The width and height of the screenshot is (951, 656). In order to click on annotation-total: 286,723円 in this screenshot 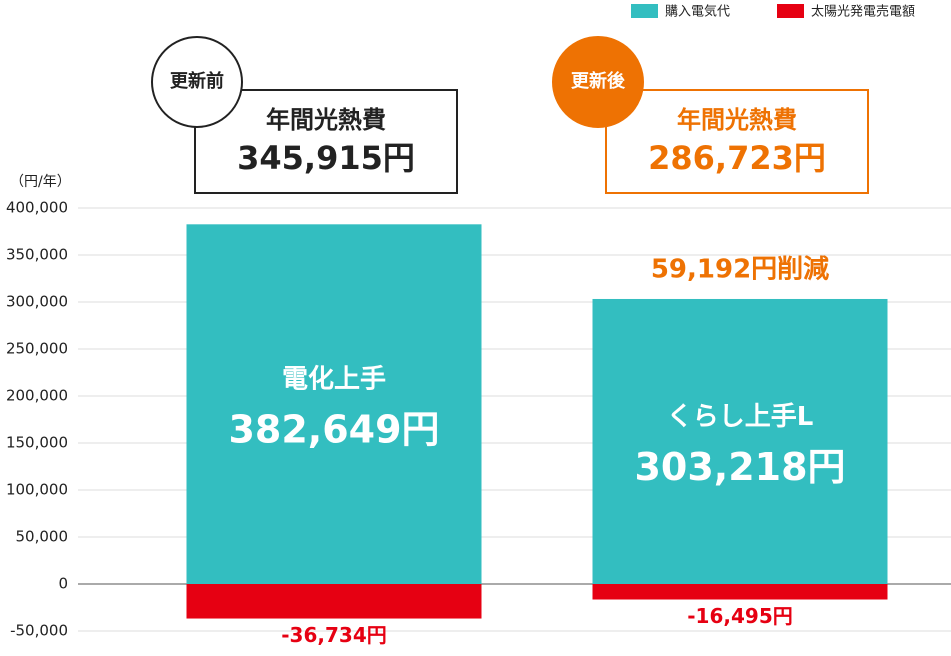, I will do `click(737, 158)`.